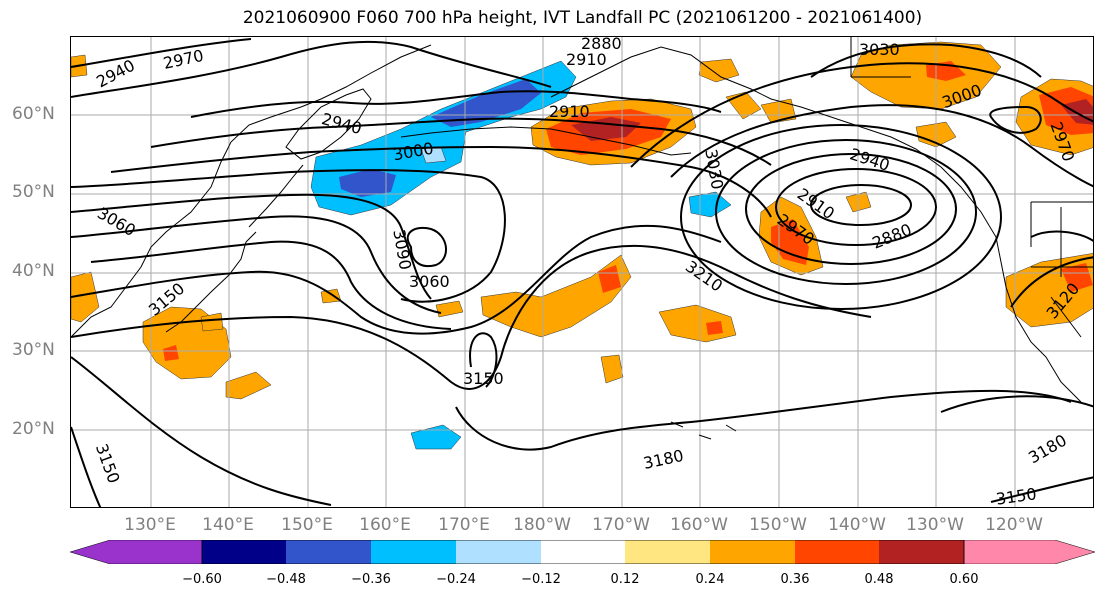 The image size is (1105, 601). I want to click on colorbar-tick: 0.48, so click(879, 579).